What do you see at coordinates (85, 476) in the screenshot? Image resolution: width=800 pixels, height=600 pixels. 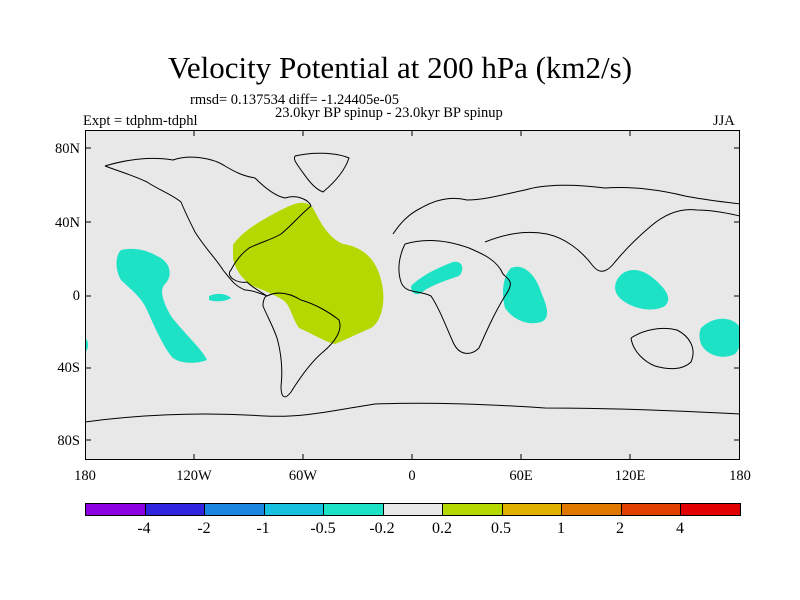 I see `lon-label-180w: 180` at bounding box center [85, 476].